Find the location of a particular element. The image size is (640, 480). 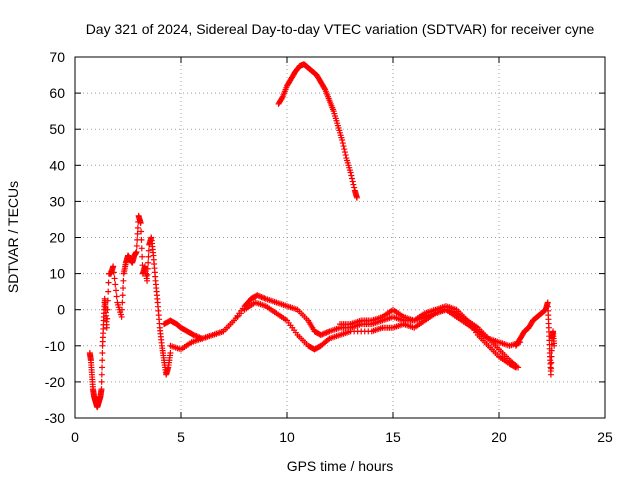

series-mid is located at coordinates (340, 331).